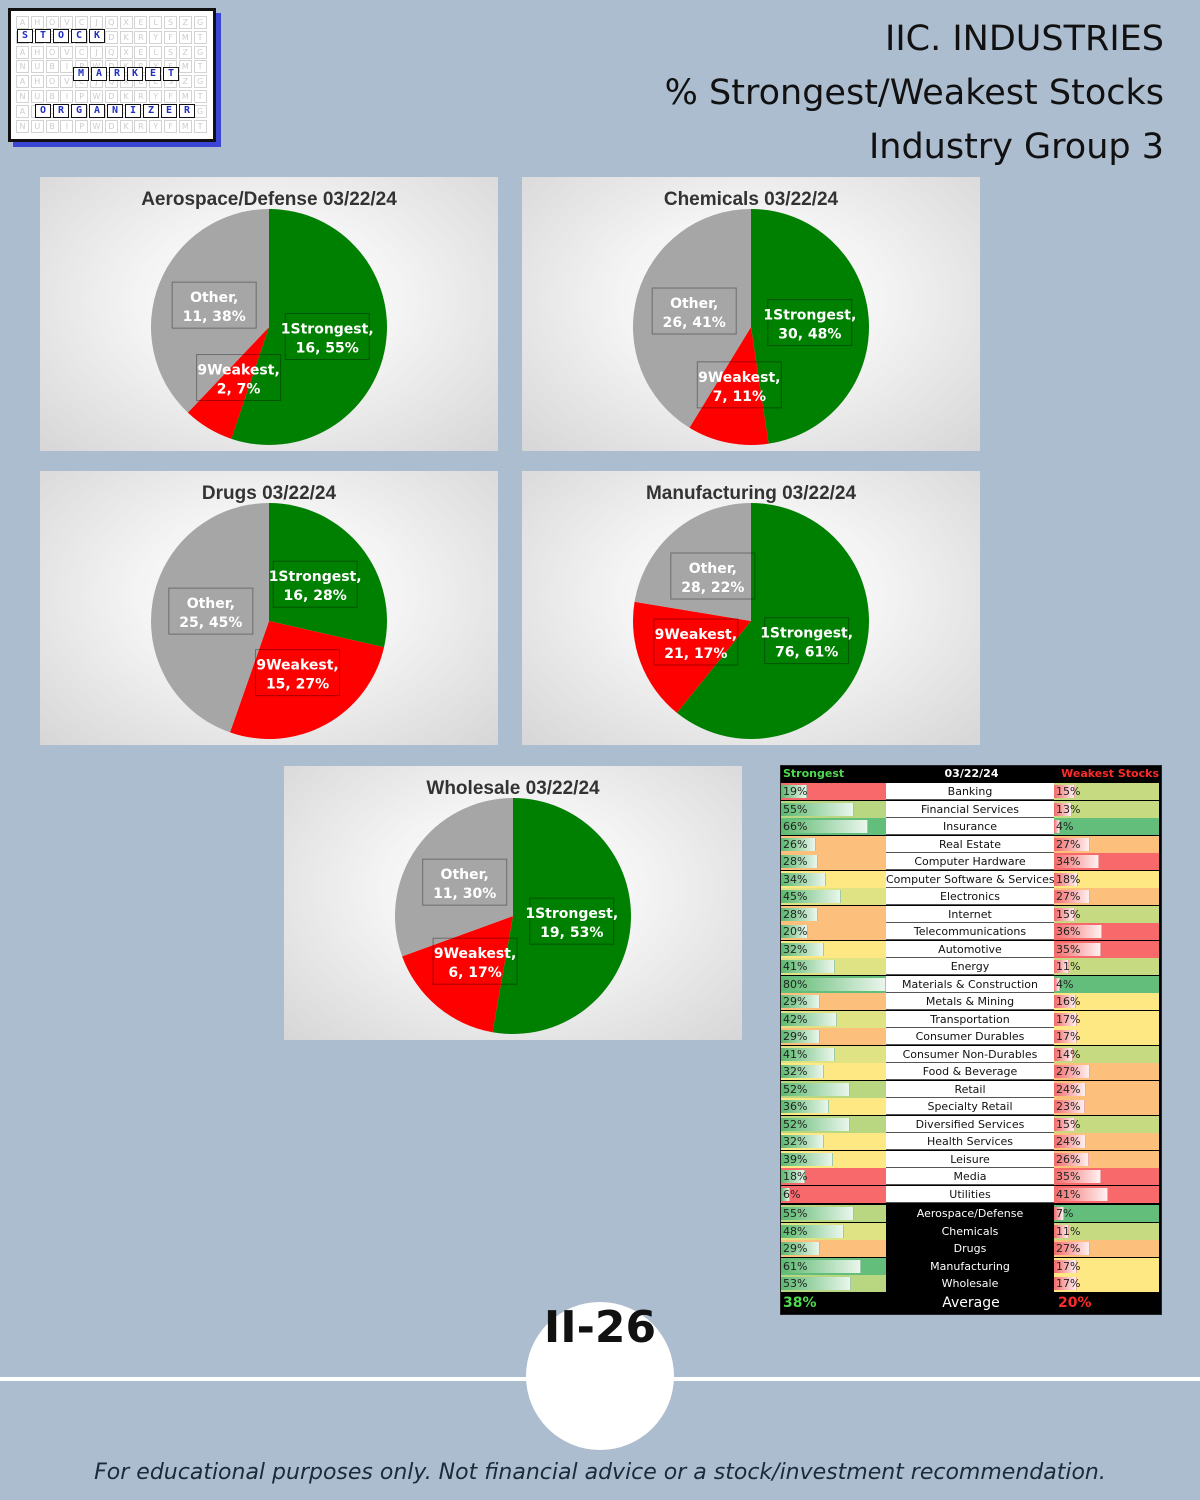 The image size is (1200, 1500). I want to click on pct-value: 24%, so click(1068, 1141).